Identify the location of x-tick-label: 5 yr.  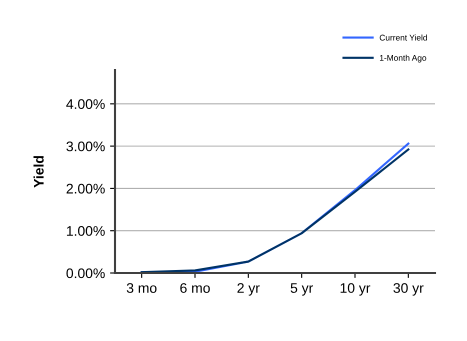
(302, 289).